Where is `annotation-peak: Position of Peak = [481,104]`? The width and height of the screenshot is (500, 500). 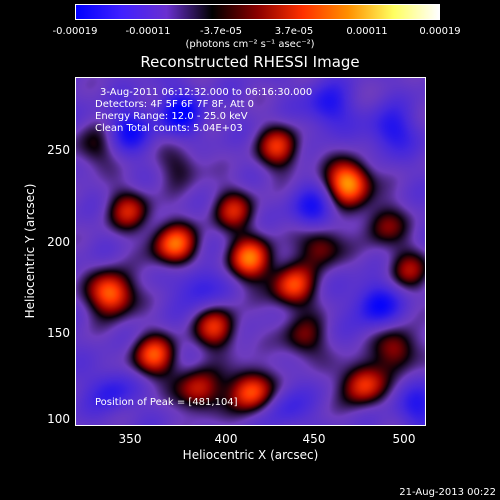 annotation-peak: Position of Peak = [481,104] is located at coordinates (166, 402).